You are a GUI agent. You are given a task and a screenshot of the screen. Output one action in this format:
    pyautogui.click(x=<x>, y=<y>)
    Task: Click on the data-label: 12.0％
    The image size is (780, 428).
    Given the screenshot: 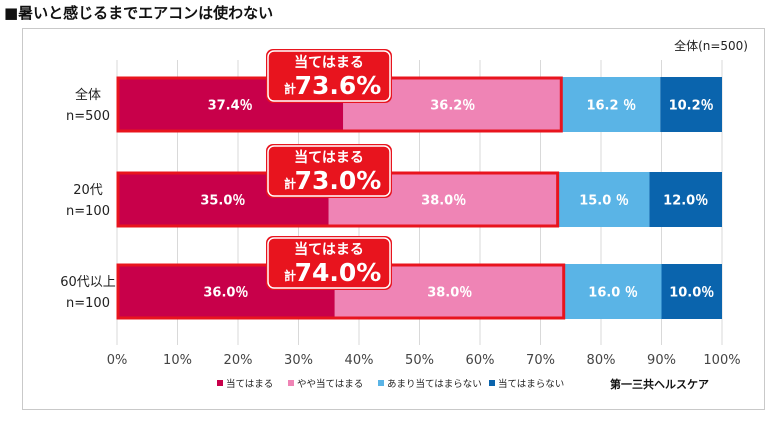 What is the action you would take?
    pyautogui.click(x=685, y=201)
    